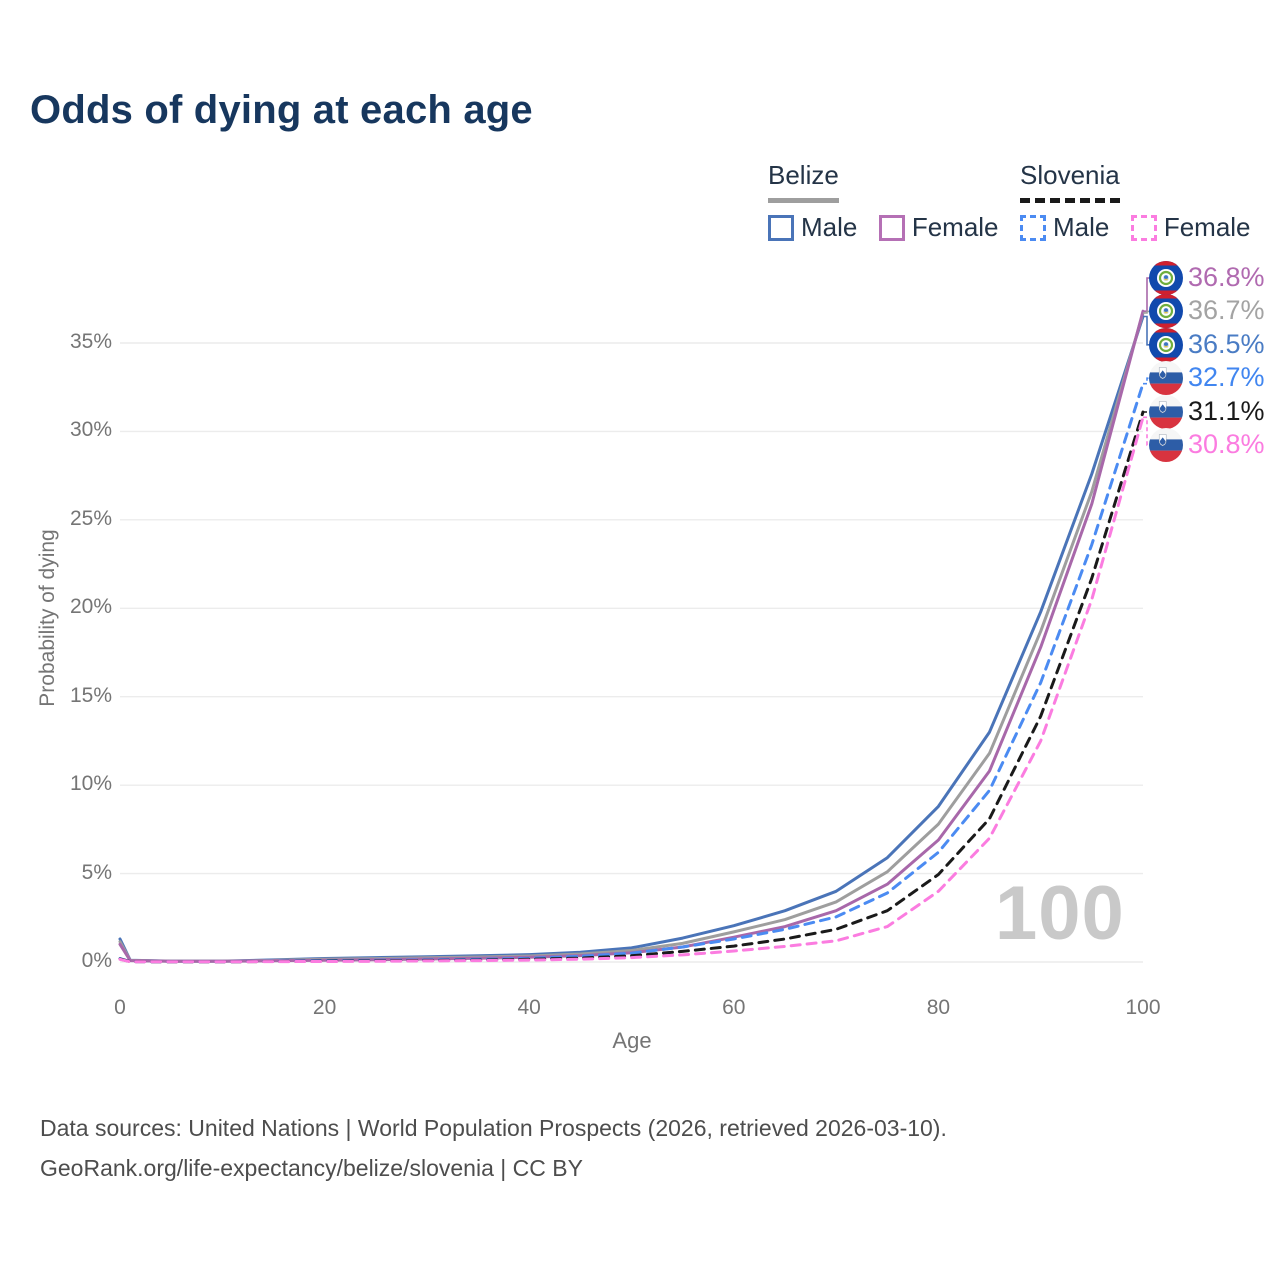 This screenshot has width=1280, height=1280. Describe the element at coordinates (892, 203) in the screenshot. I see `legend-group-belize: Belize Male Female` at that location.